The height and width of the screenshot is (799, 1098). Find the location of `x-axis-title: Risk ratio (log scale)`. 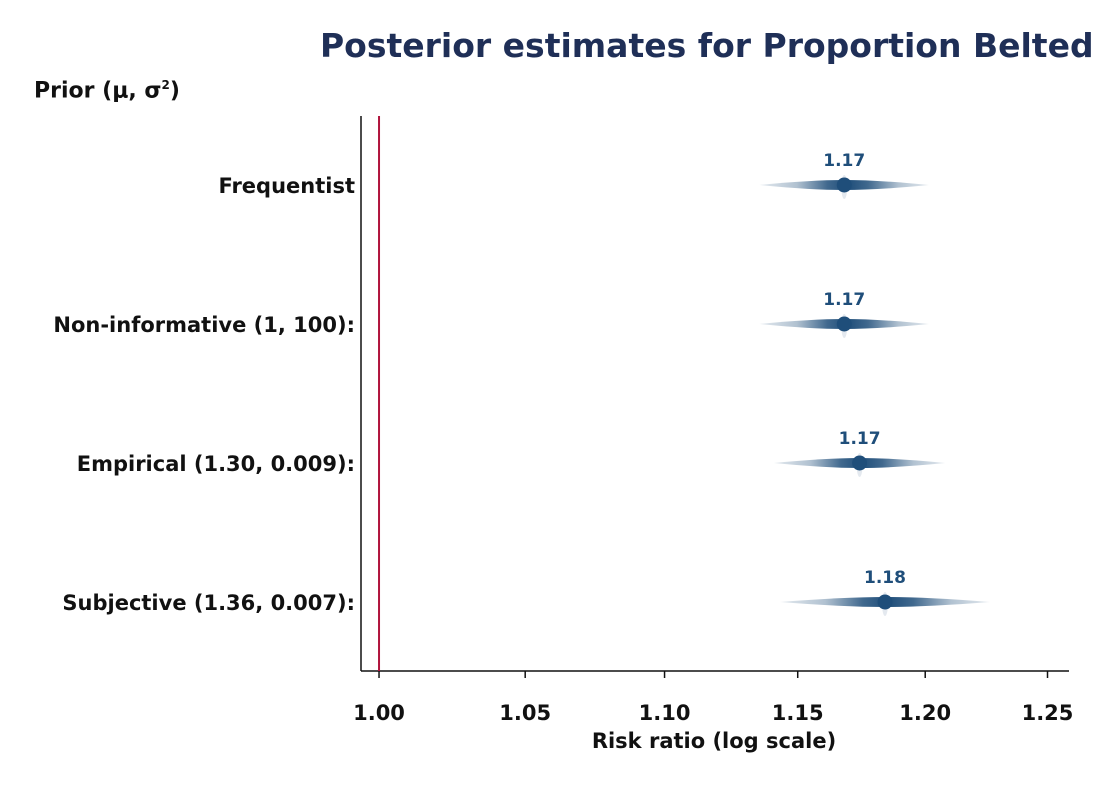

x-axis-title: Risk ratio (log scale) is located at coordinates (714, 741).